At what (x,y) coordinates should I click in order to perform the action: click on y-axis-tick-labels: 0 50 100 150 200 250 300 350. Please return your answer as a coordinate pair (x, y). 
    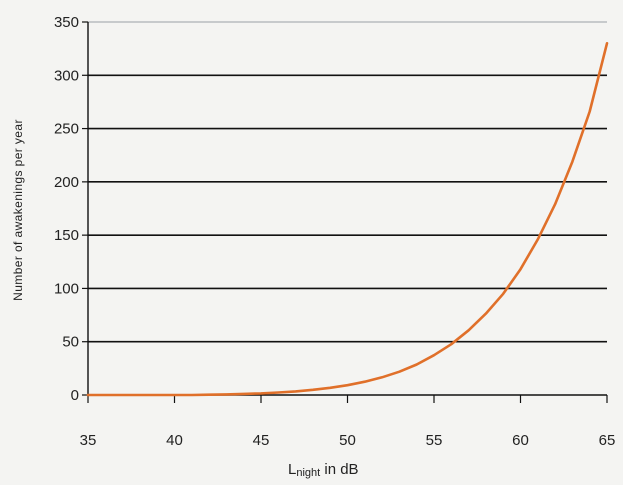
    Looking at the image, I should click on (66, 209).